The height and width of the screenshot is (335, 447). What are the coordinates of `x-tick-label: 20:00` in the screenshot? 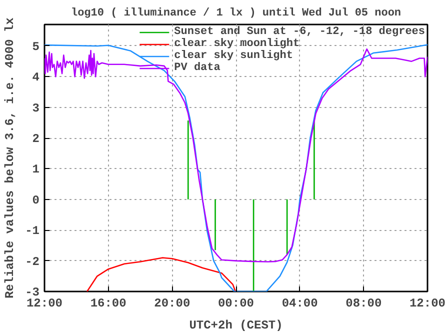 It's located at (172, 303).